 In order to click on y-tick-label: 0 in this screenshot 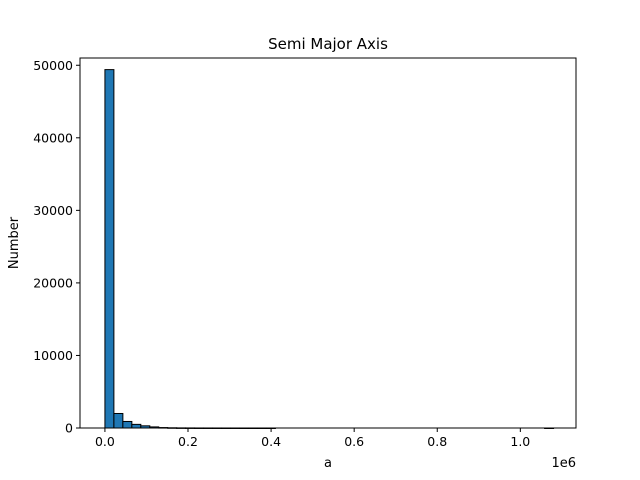, I will do `click(69, 428)`.